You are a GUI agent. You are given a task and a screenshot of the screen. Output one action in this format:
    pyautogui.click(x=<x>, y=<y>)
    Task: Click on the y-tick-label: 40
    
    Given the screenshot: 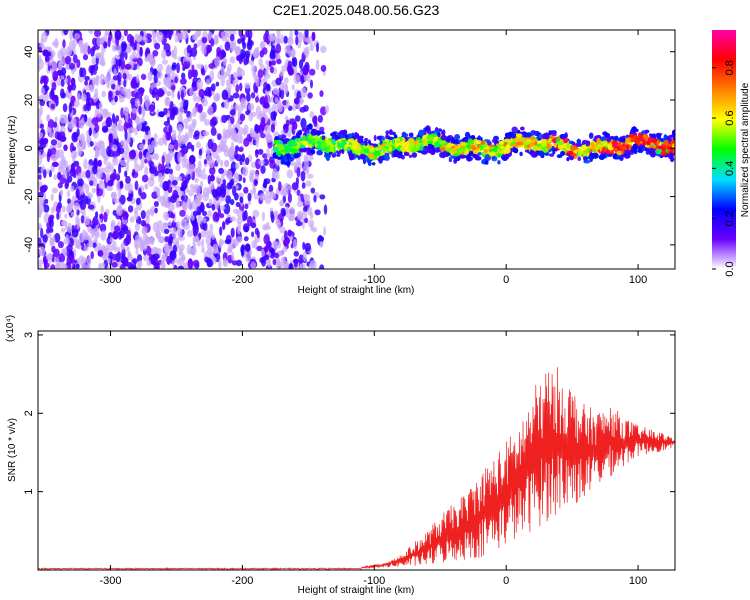 What is the action you would take?
    pyautogui.click(x=29, y=52)
    